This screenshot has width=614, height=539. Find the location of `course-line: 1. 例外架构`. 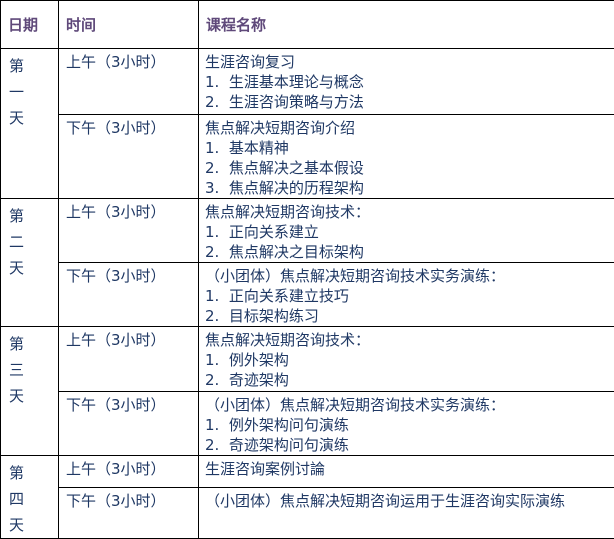

course-line: 1. 例外架构 is located at coordinates (409, 360).